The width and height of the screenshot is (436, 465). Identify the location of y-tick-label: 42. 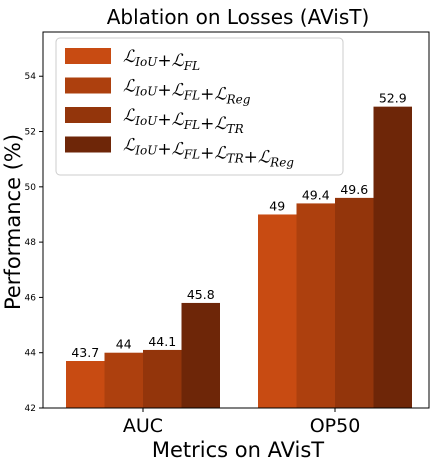
(30, 409).